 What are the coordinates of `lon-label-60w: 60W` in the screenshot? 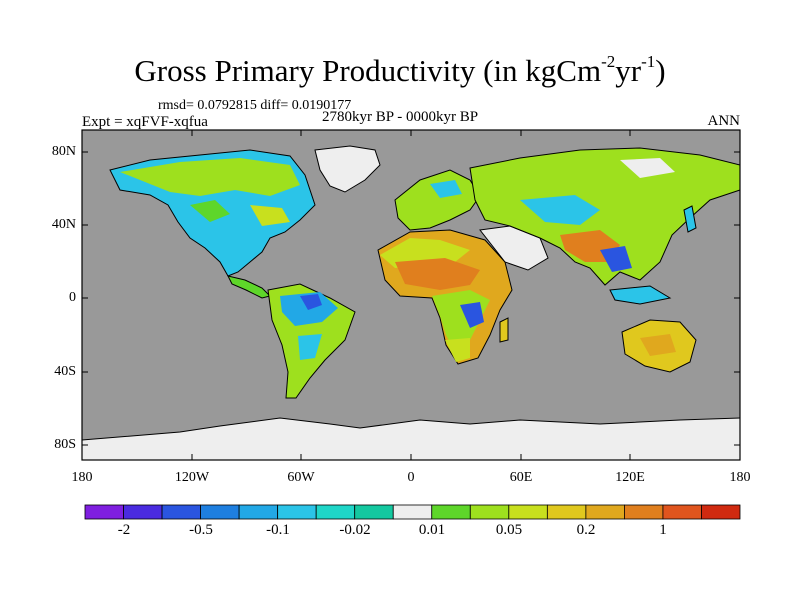 It's located at (301, 477).